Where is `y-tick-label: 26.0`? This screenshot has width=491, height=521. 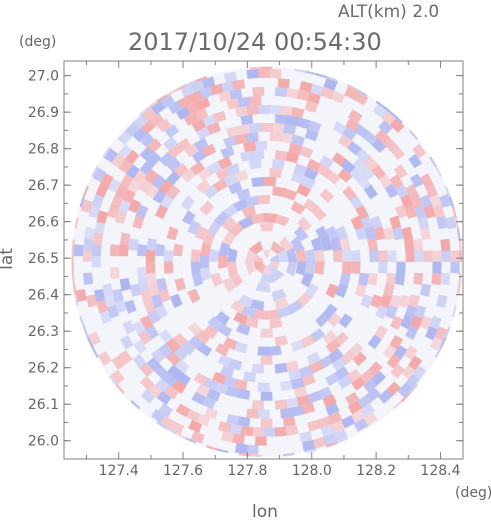
y-tick-label: 26.0 is located at coordinates (43, 442).